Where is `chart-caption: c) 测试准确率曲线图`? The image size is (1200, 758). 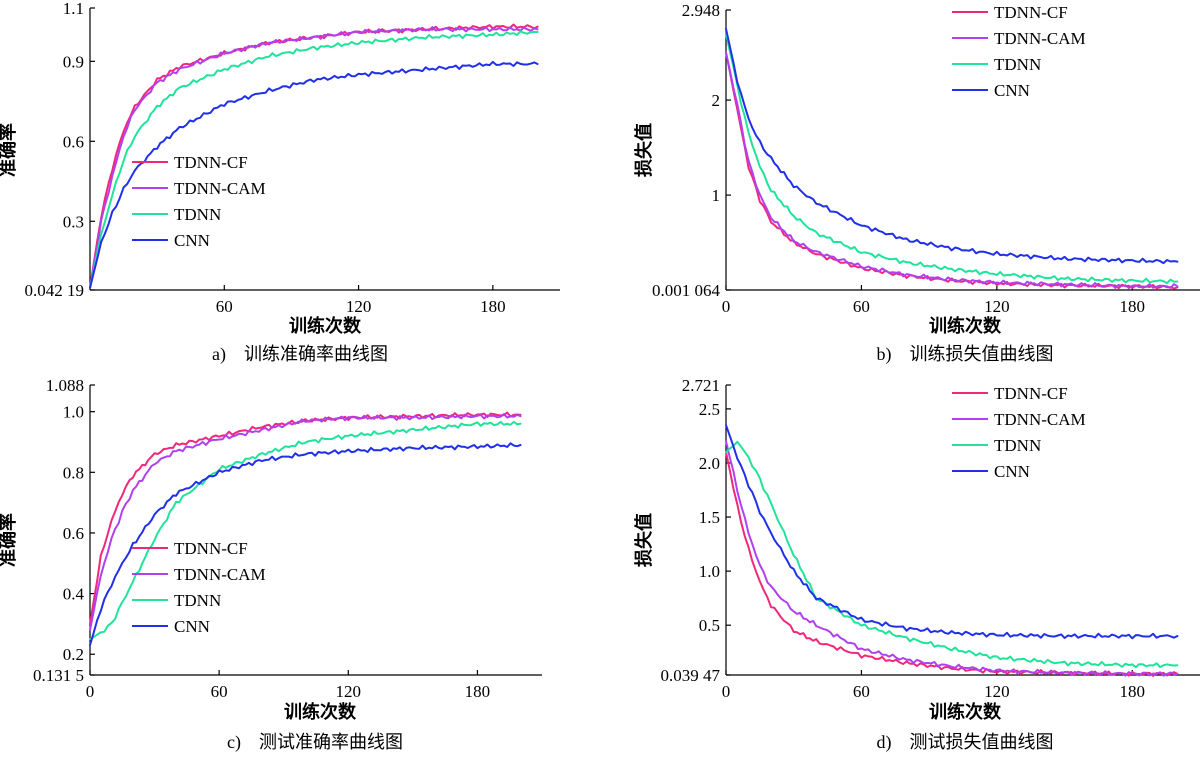 chart-caption: c) 测试准确率曲线图 is located at coordinates (315, 742).